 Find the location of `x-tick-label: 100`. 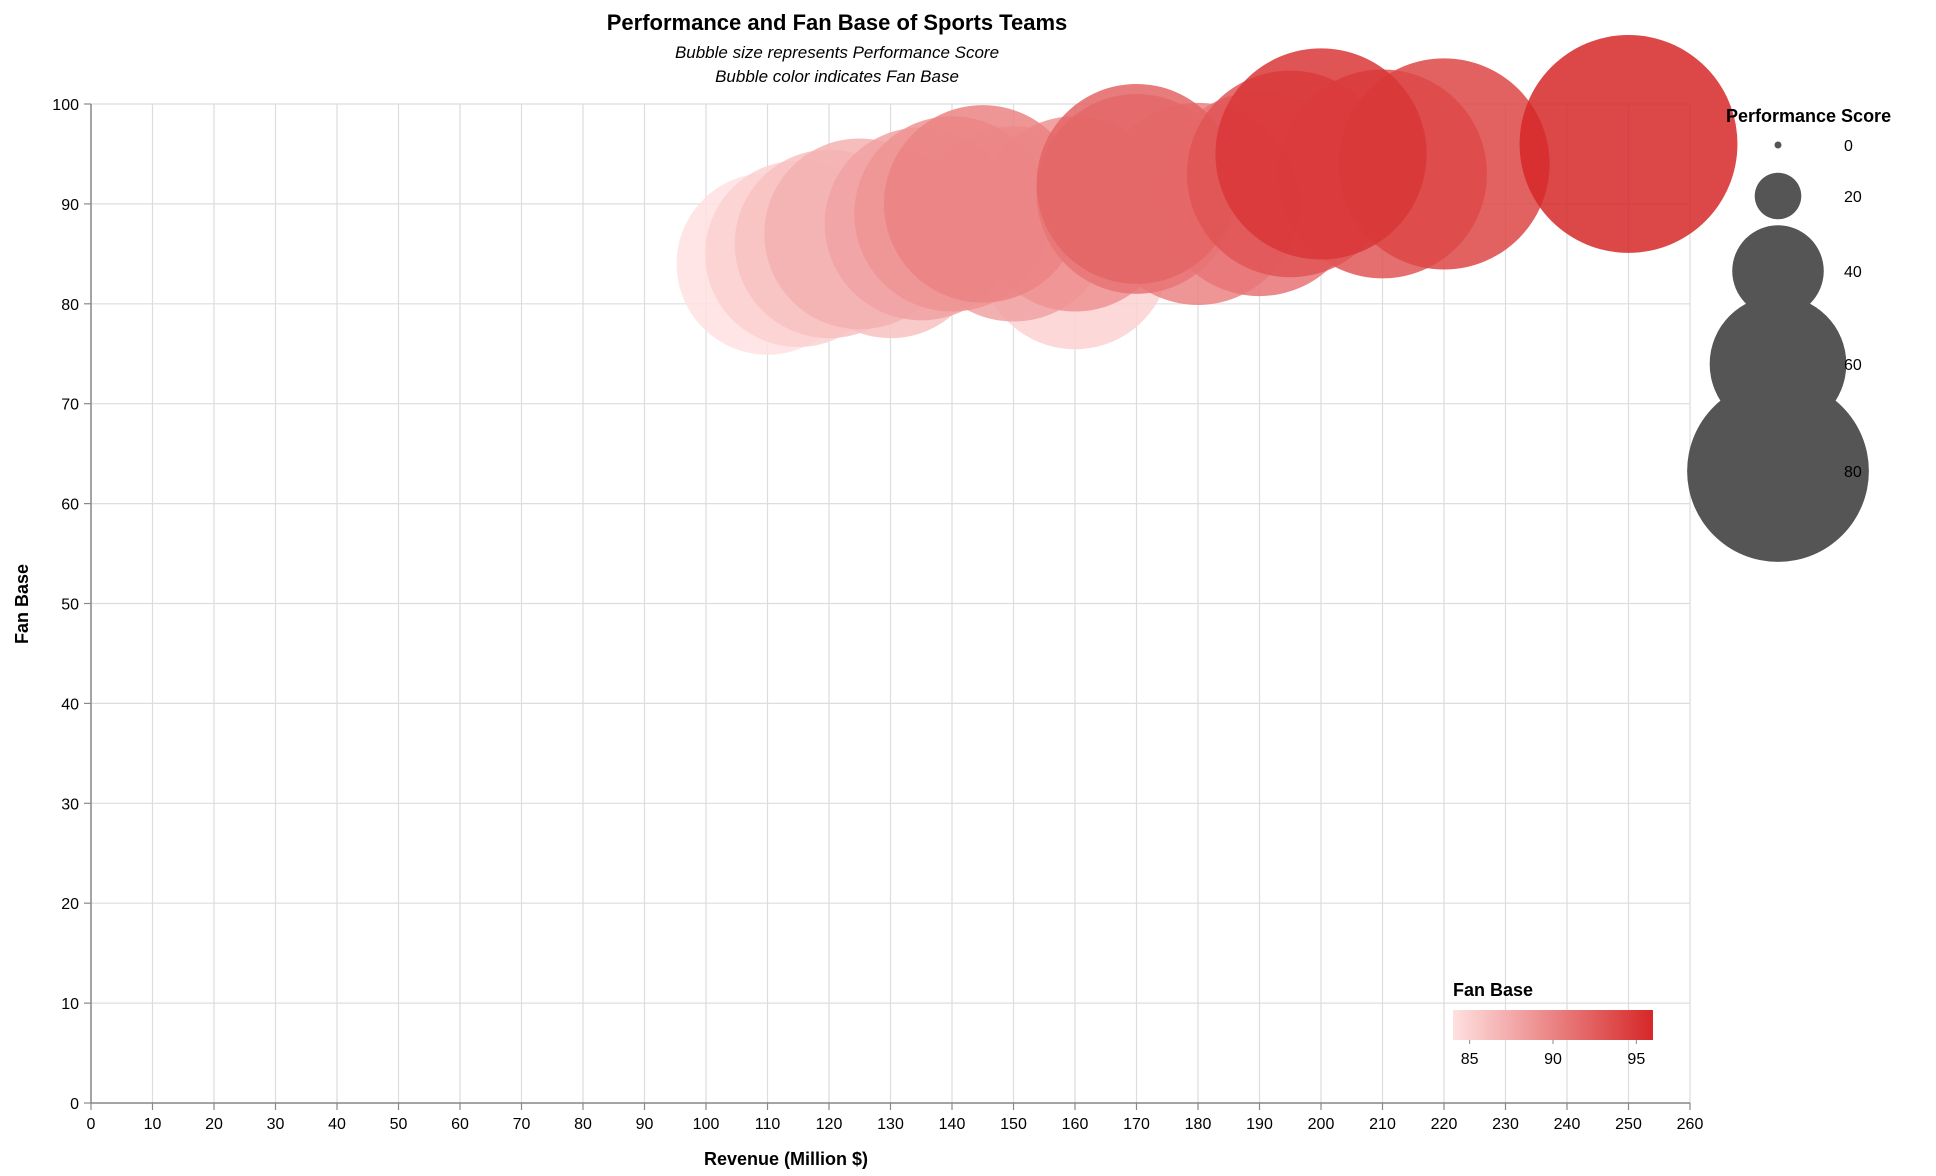

x-tick-label: 100 is located at coordinates (706, 1124).